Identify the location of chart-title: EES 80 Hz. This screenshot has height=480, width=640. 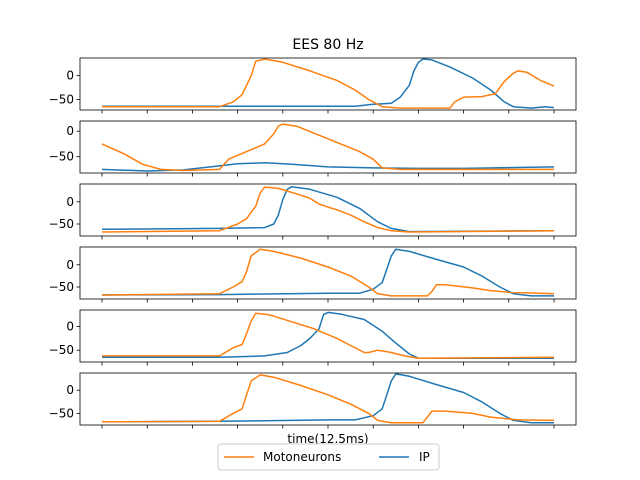
(327, 45).